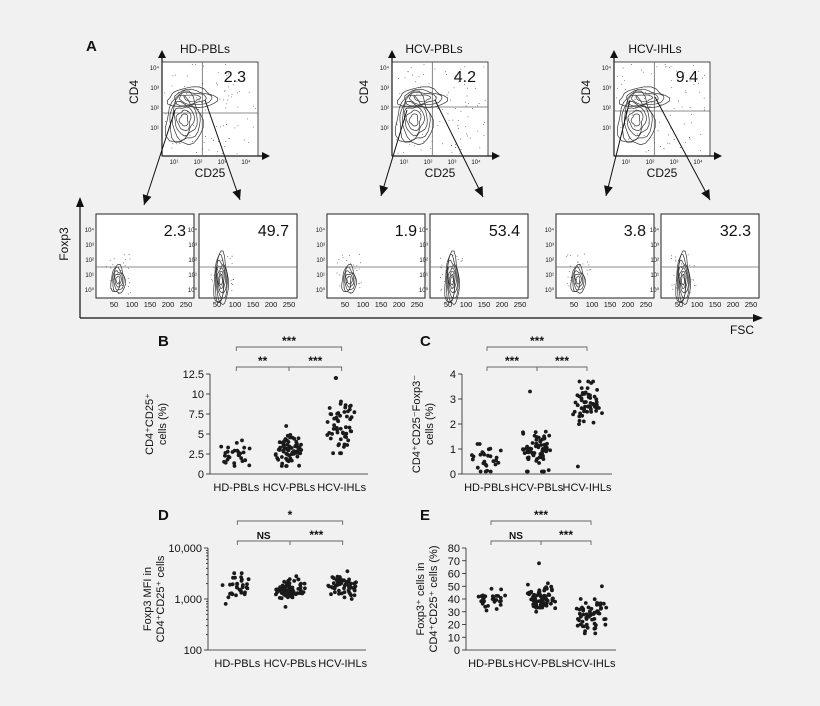  What do you see at coordinates (424, 230) in the screenshot?
I see `y-tick-label: 10⁴` at bounding box center [424, 230].